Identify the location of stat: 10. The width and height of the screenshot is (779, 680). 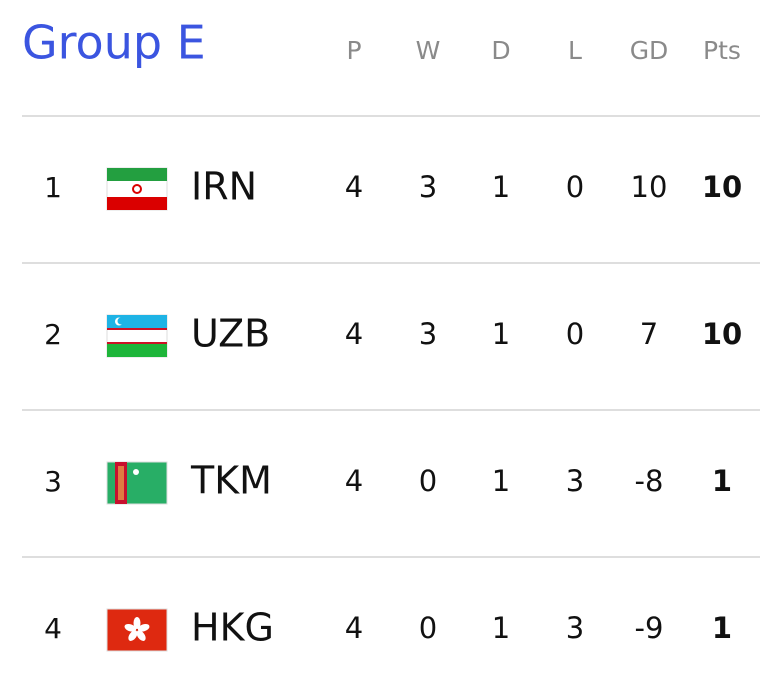
(649, 187).